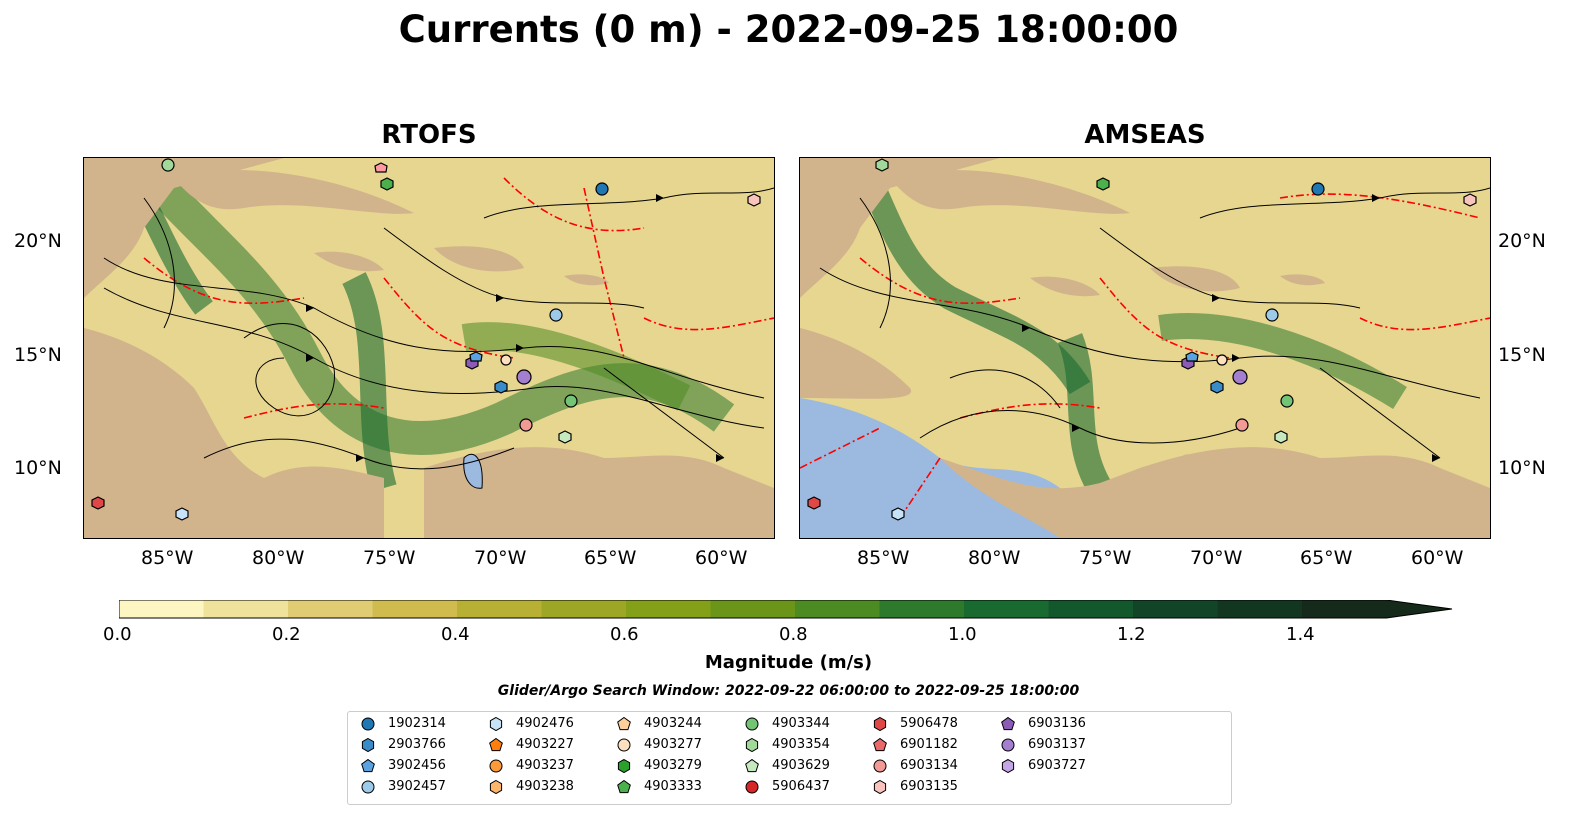 The width and height of the screenshot is (1577, 827). I want to click on legend-item: 6903727, so click(1043, 766).